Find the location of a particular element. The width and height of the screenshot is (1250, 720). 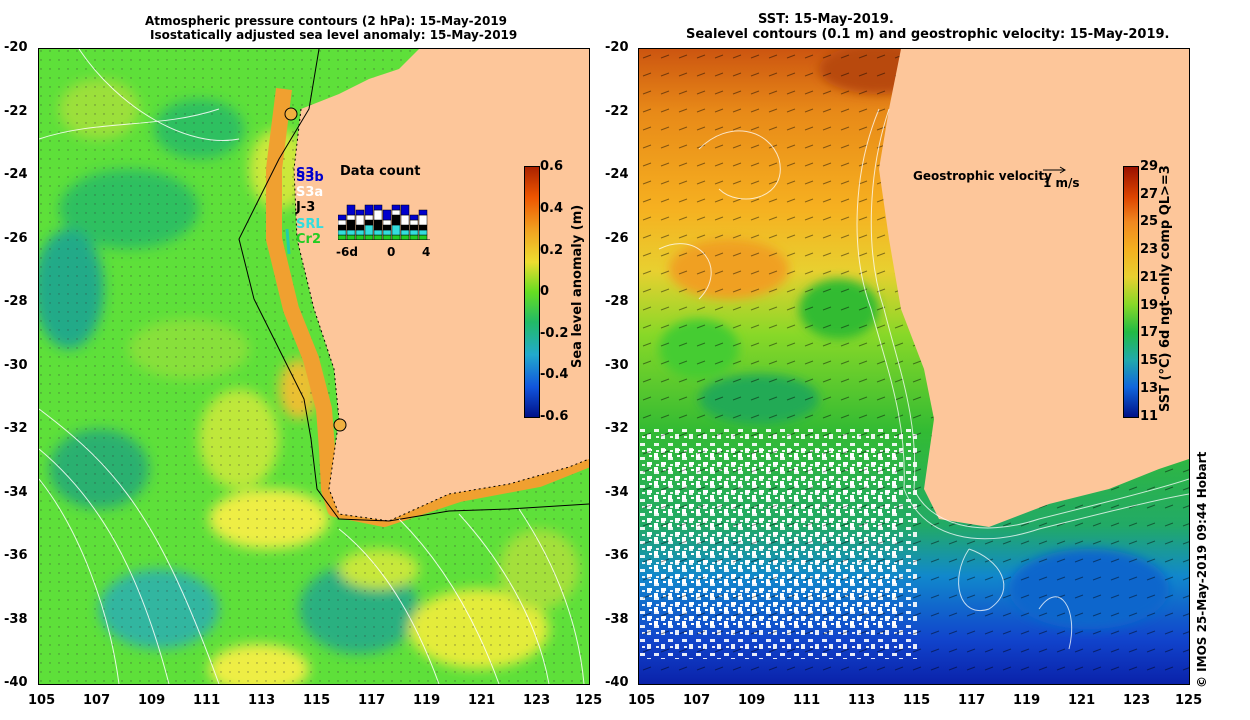

lat-tick: -38 is located at coordinates (16, 619).